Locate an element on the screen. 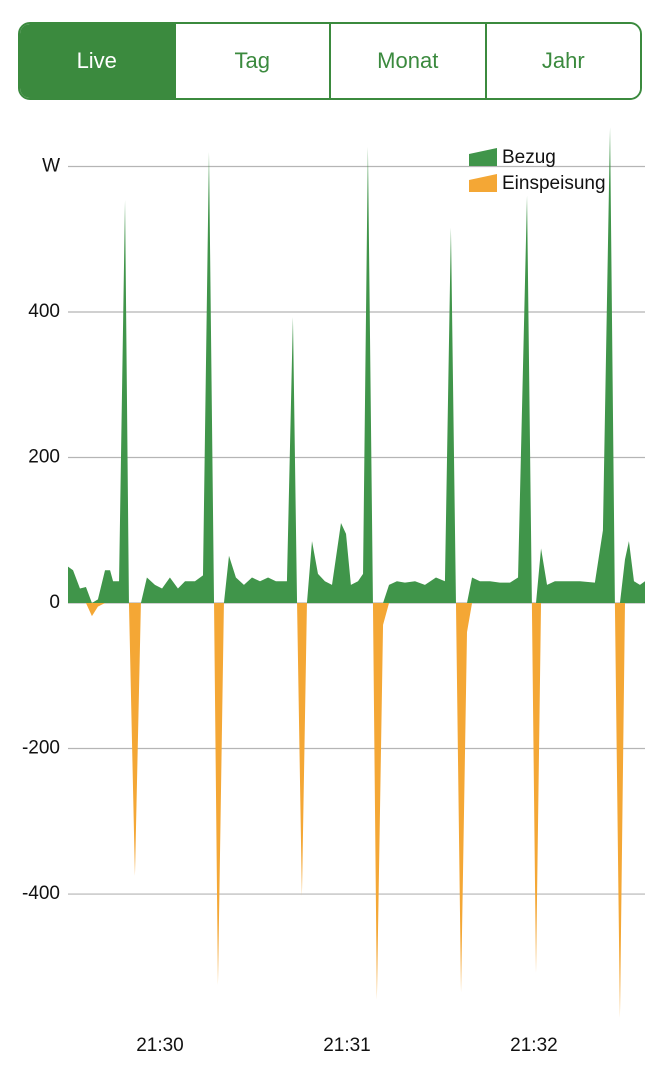  tab: Tag is located at coordinates (251, 61).